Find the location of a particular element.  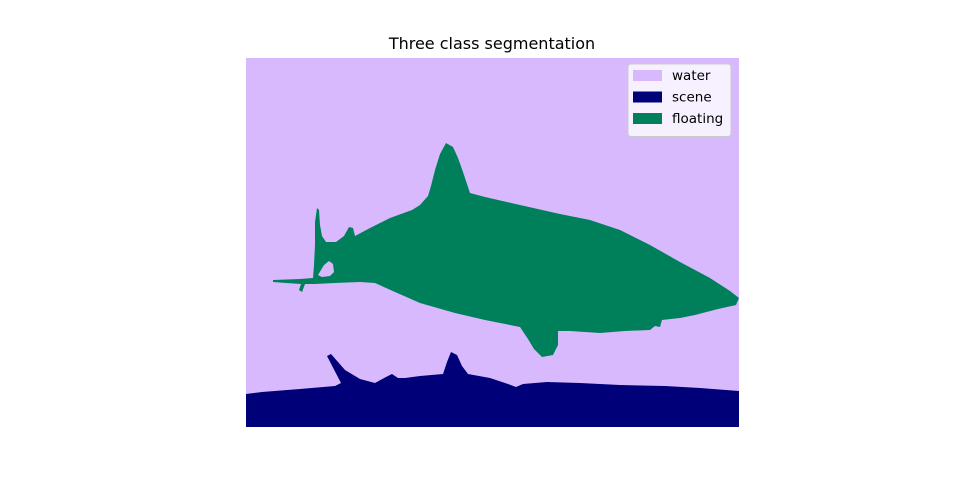

legend: water scene floating is located at coordinates (679, 100).